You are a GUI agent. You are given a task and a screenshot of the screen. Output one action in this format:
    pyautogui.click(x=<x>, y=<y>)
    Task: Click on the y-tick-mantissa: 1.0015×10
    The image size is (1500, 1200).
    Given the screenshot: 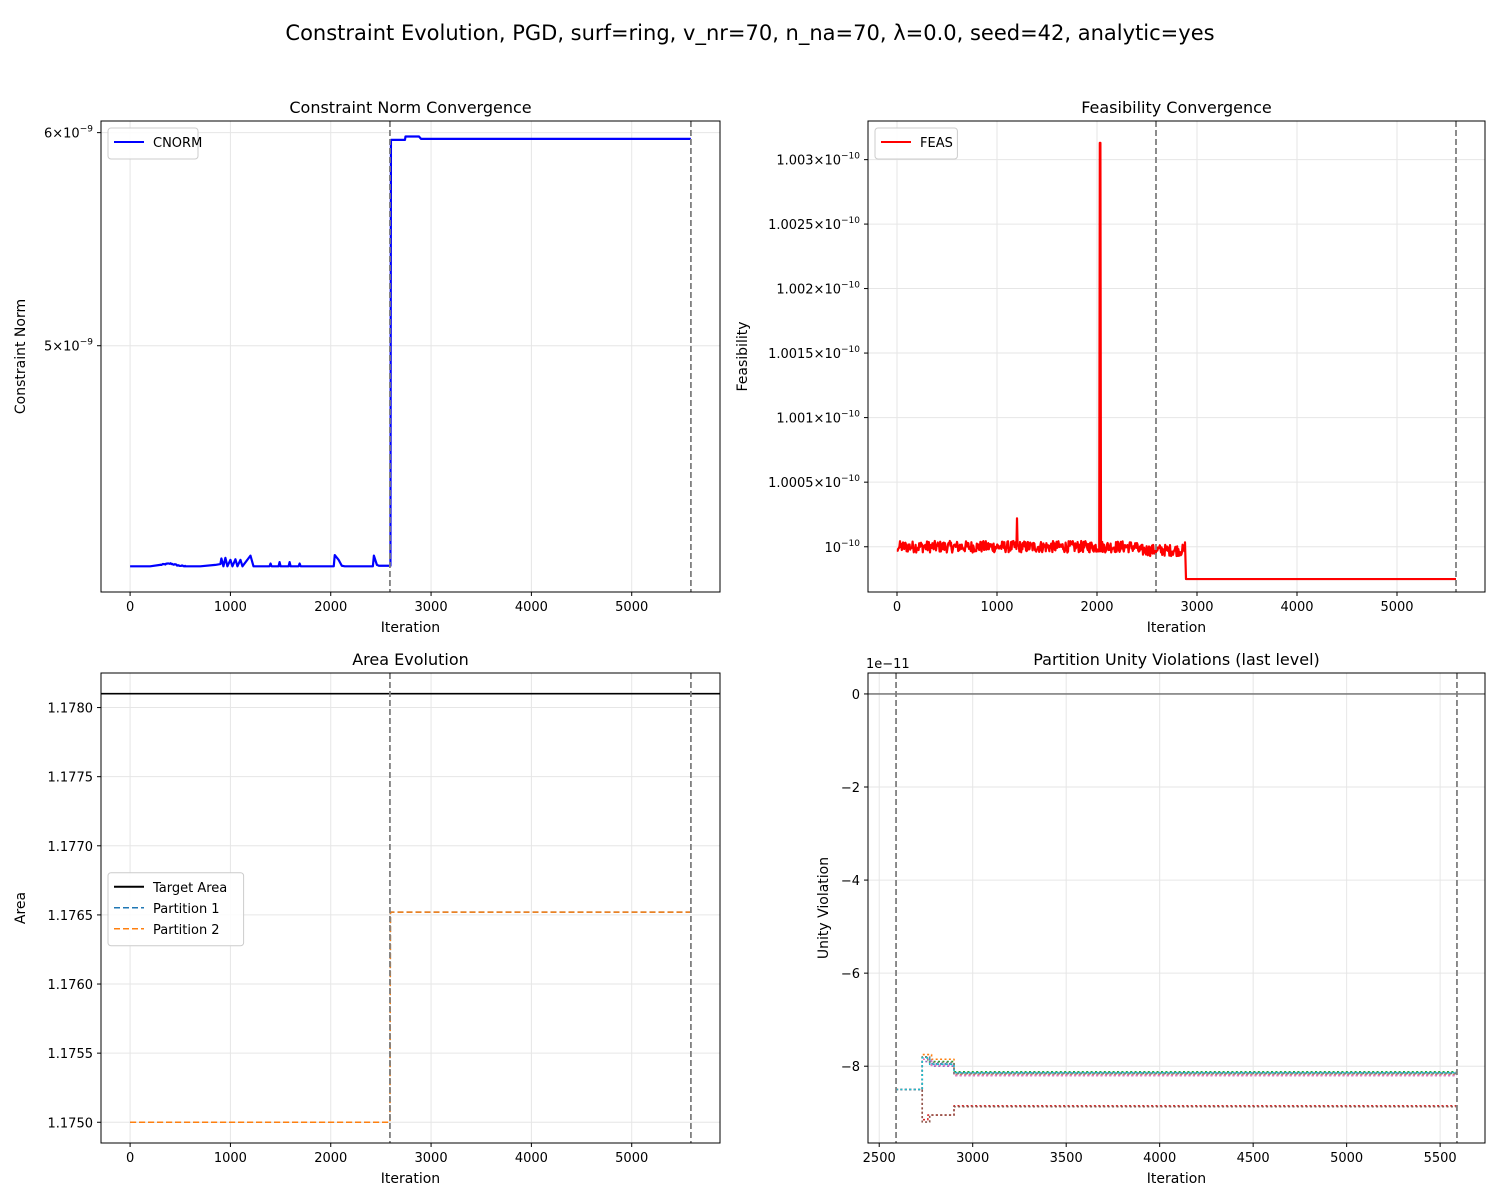 What is the action you would take?
    pyautogui.click(x=804, y=354)
    